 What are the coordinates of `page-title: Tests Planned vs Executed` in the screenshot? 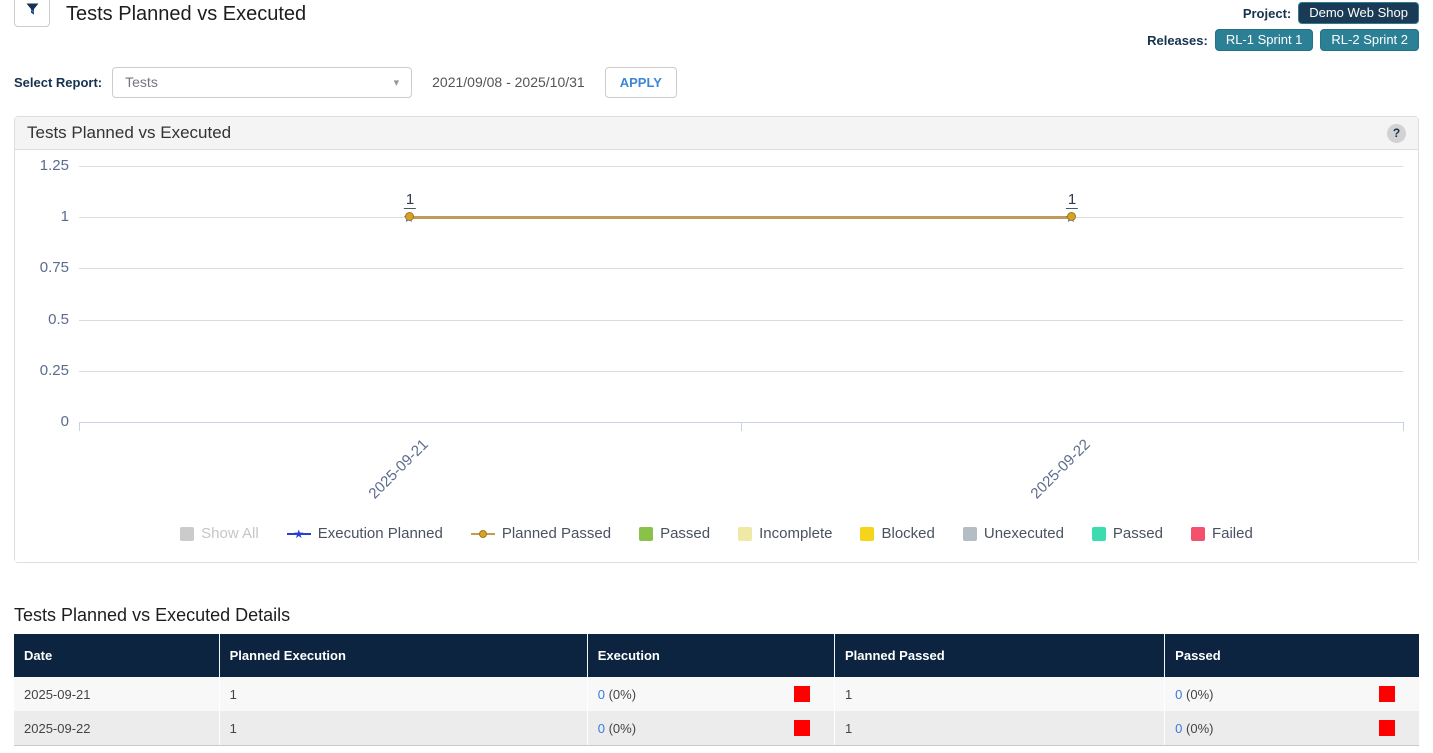 It's located at (186, 14).